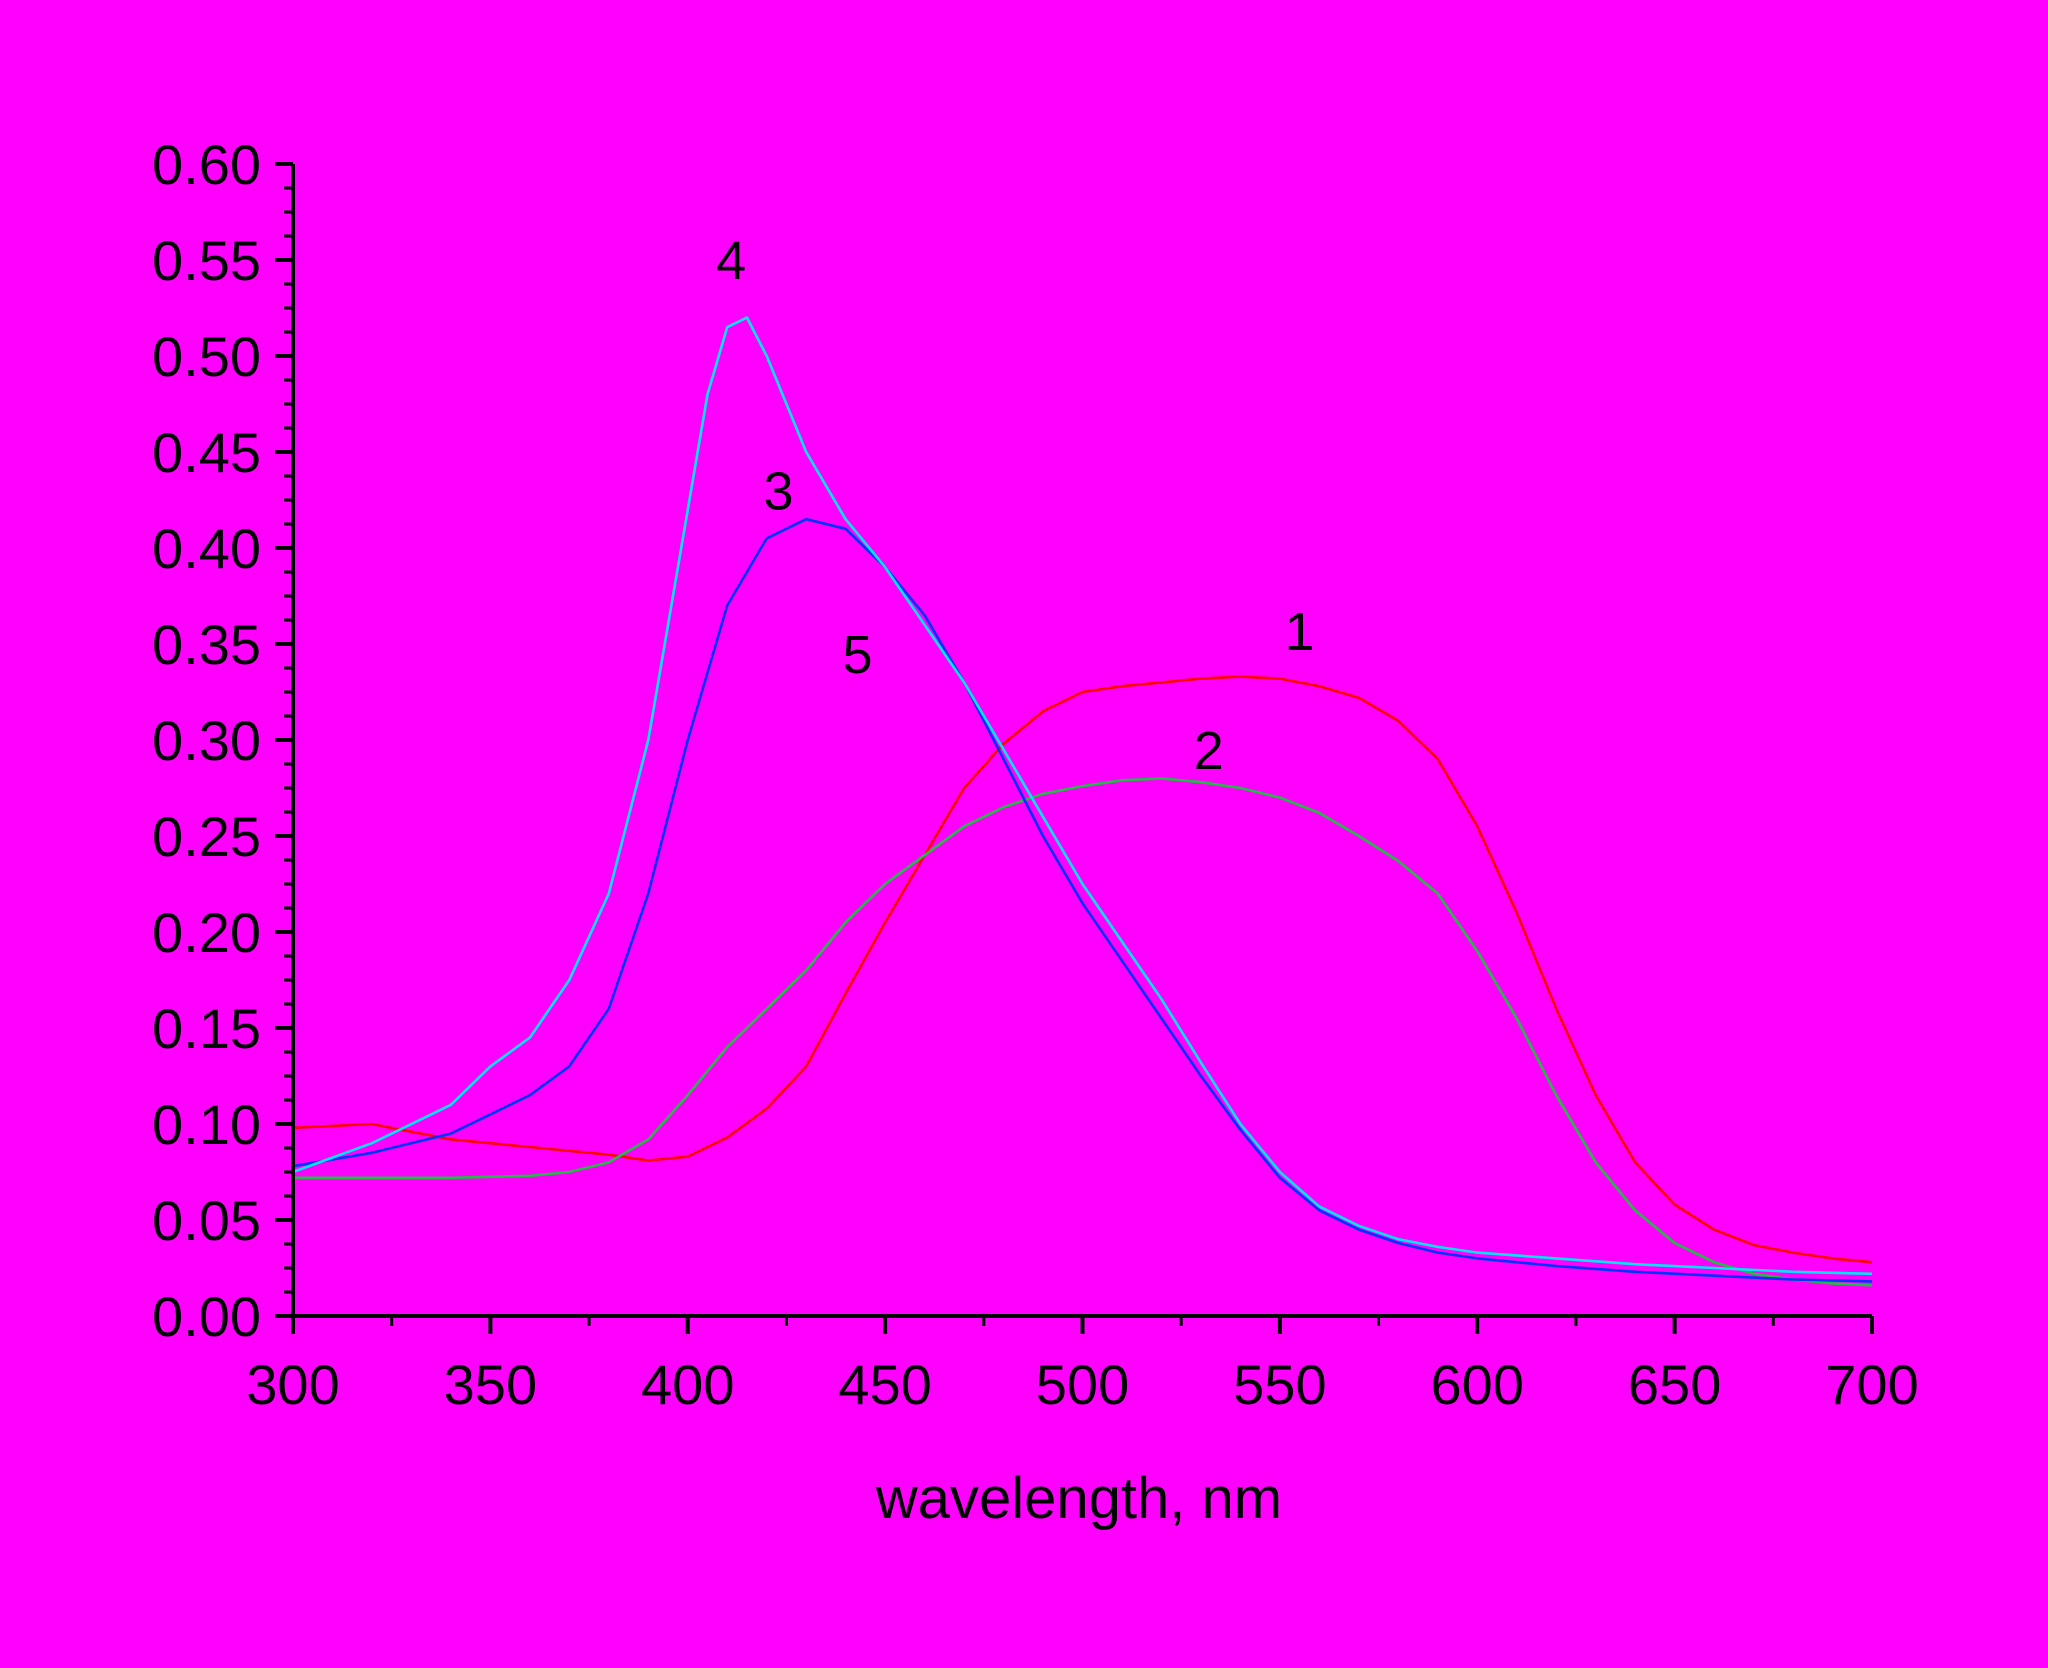  I want to click on x-tick-label: 550, so click(1279, 1384).